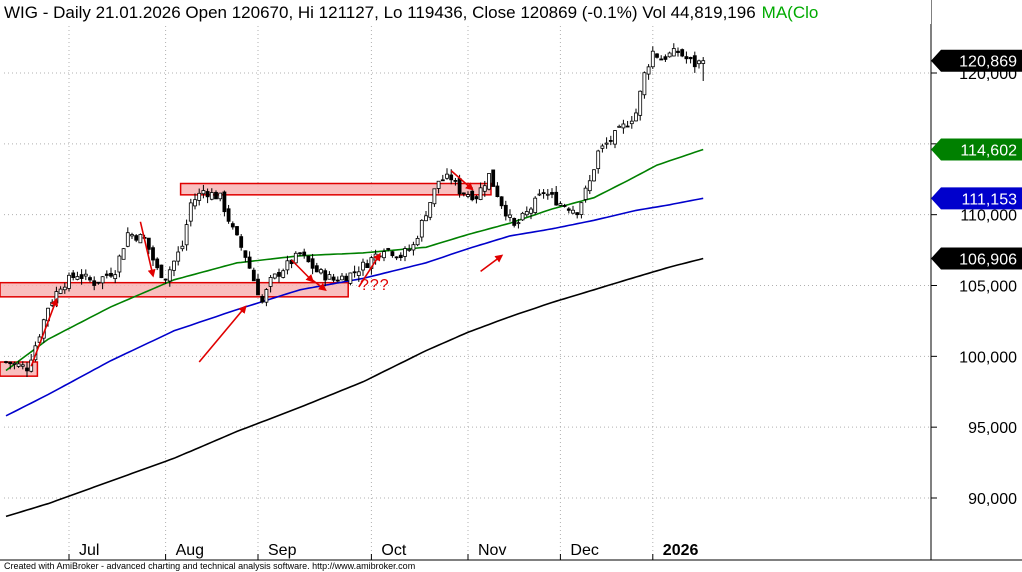 This screenshot has width=1022, height=572. Describe the element at coordinates (988, 357) in the screenshot. I see `y-tick-label: 100,000` at that location.